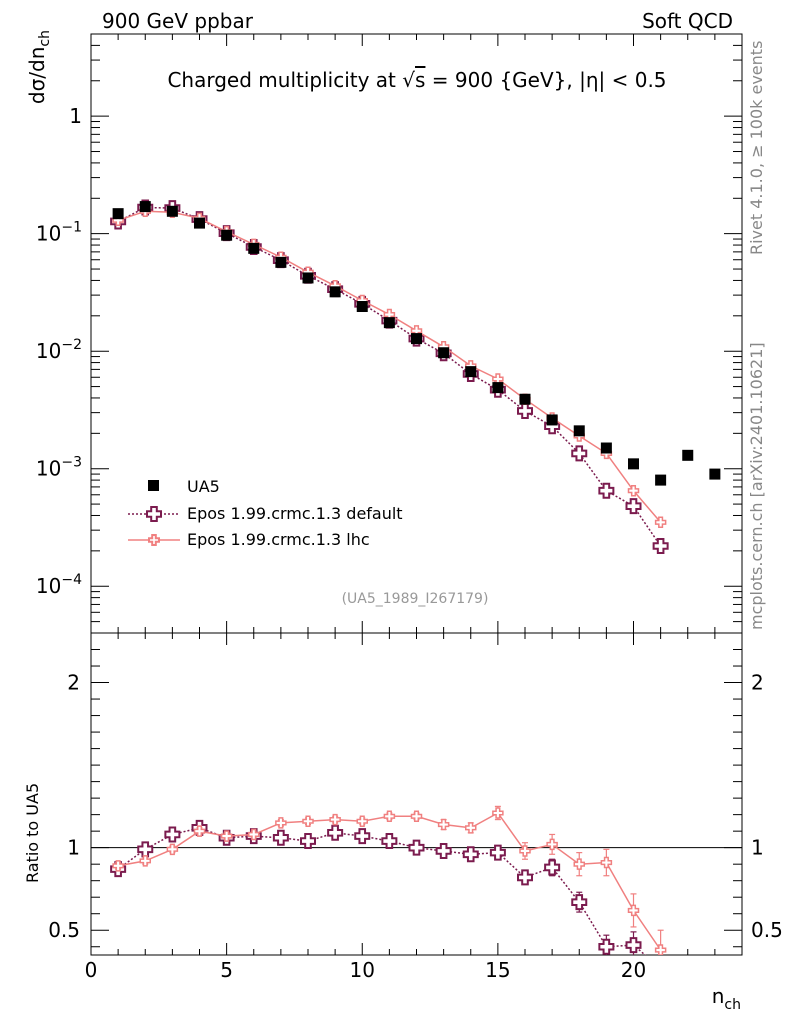 The image size is (786, 1024). Describe the element at coordinates (59, 233) in the screenshot. I see `y-tick-label: 10⁻¹` at that location.